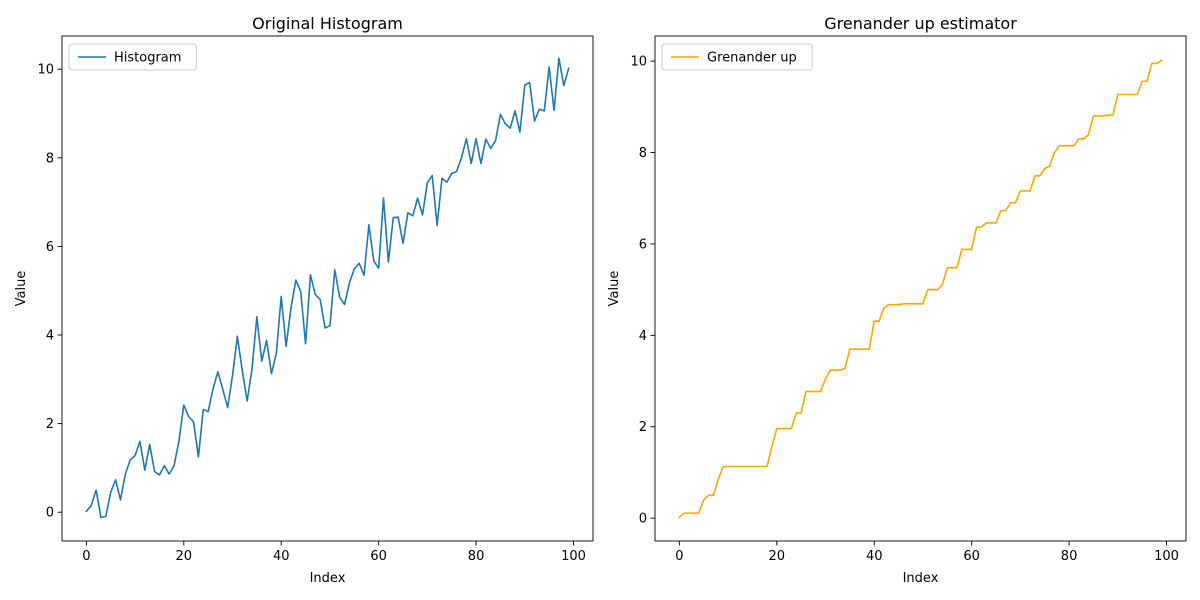 This screenshot has height=600, width=1200. What do you see at coordinates (920, 23) in the screenshot?
I see `chart-title: Grenander up estimator` at bounding box center [920, 23].